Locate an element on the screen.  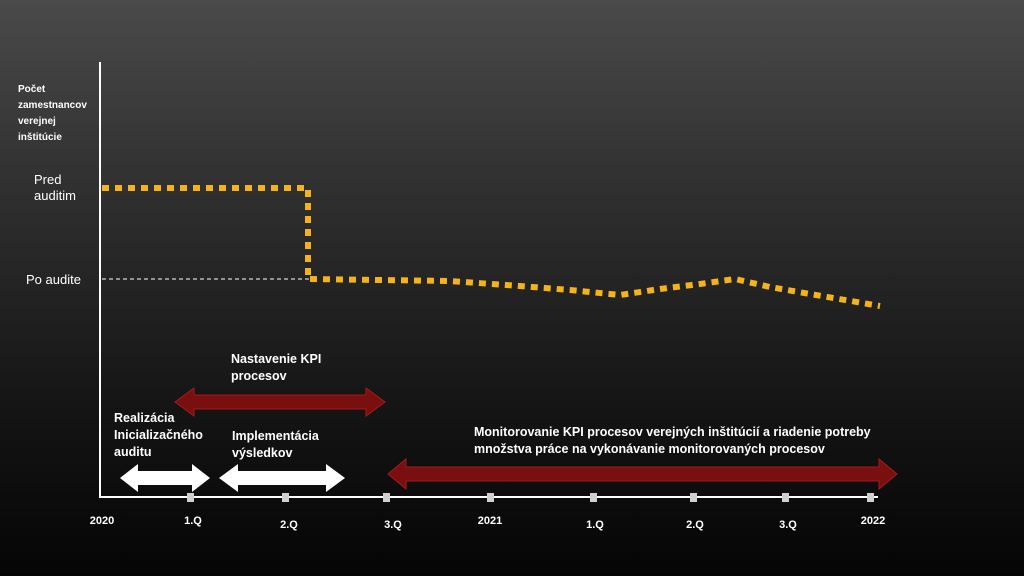
realizacia-label-line: auditu is located at coordinates (133, 452).